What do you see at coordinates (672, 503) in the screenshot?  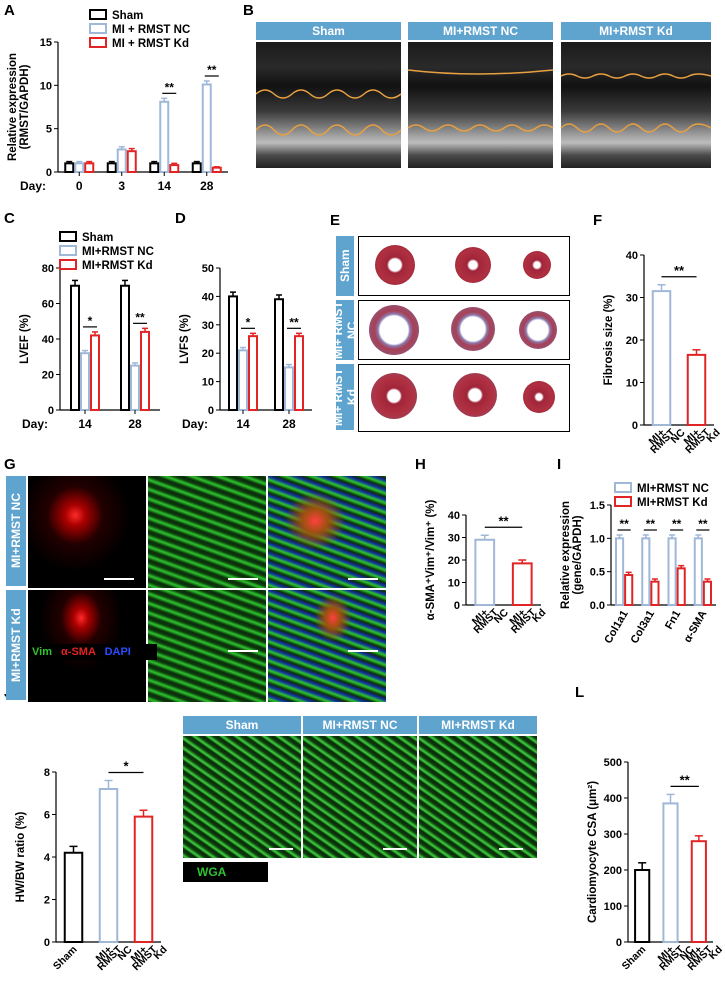 I see `legend-label: MI+RMST Kd` at bounding box center [672, 503].